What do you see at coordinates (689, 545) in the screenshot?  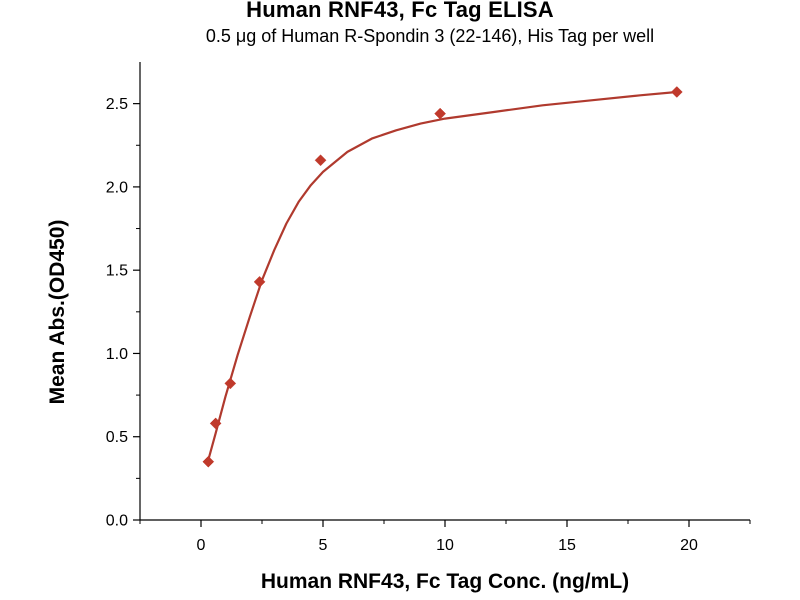 I see `x-tick-label: 20` at bounding box center [689, 545].